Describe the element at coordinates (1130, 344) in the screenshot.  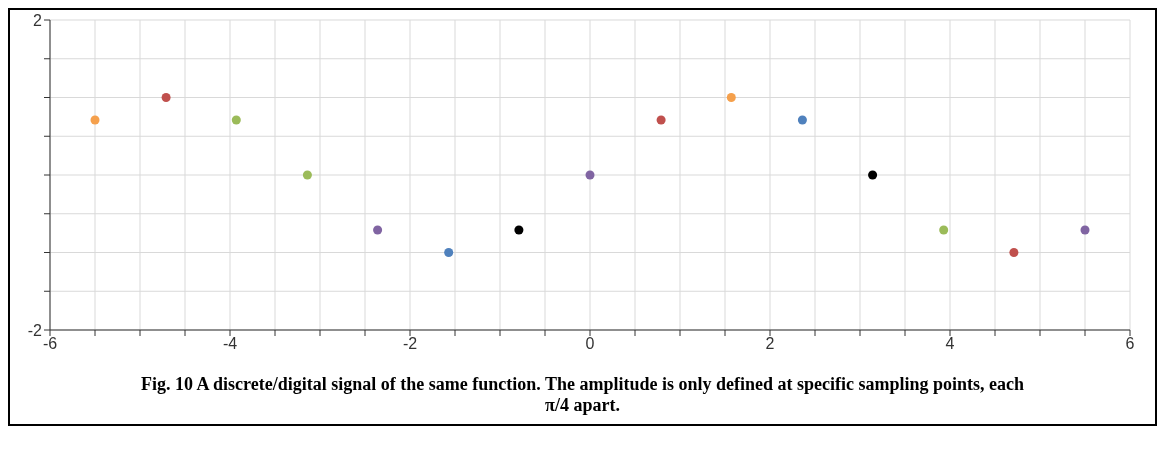
I see `x-tick-label: 6` at that location.